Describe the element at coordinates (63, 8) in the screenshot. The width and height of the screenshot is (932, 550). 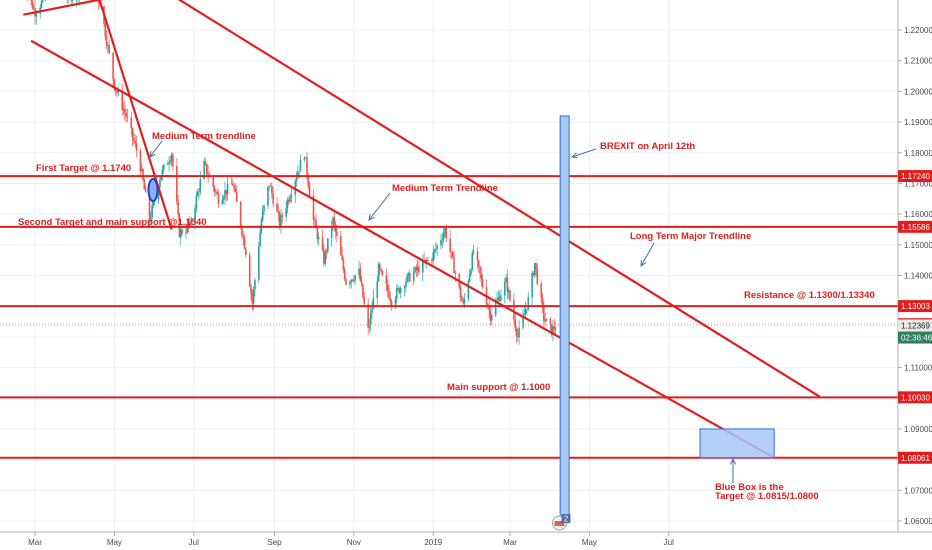
I see `upper-short-trendline` at that location.